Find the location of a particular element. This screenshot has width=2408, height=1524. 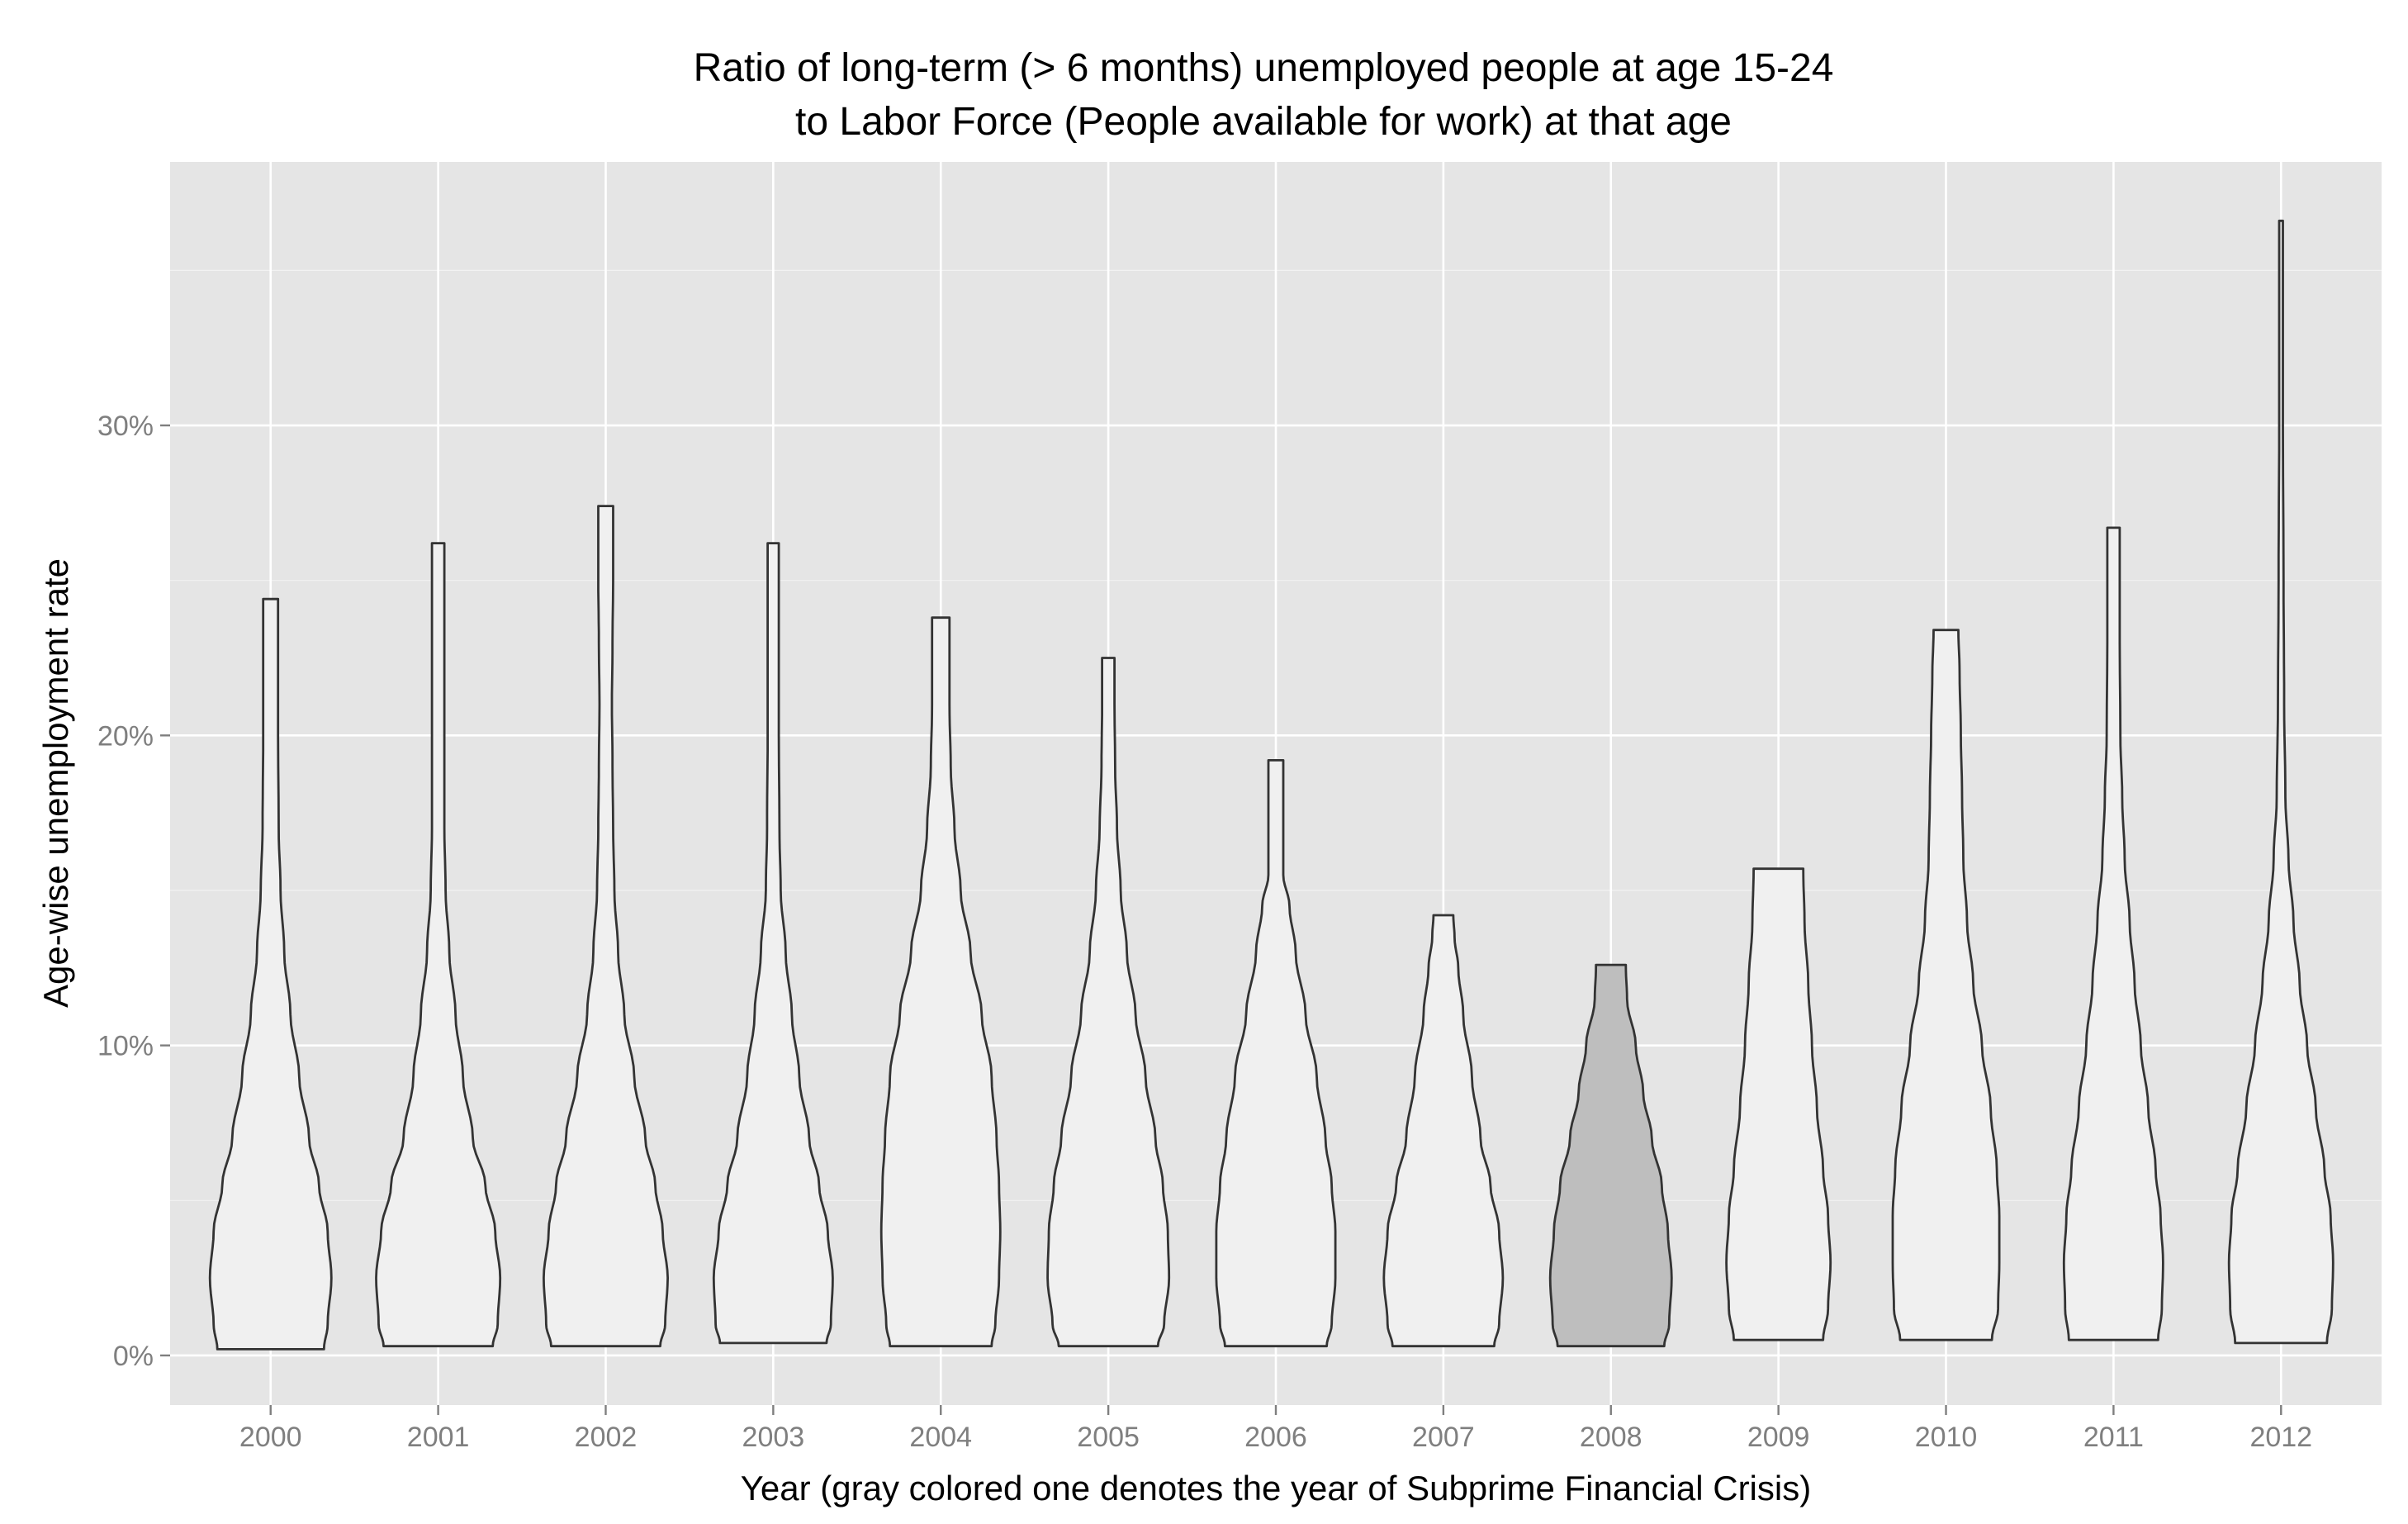

violin-2007 is located at coordinates (1443, 1131).